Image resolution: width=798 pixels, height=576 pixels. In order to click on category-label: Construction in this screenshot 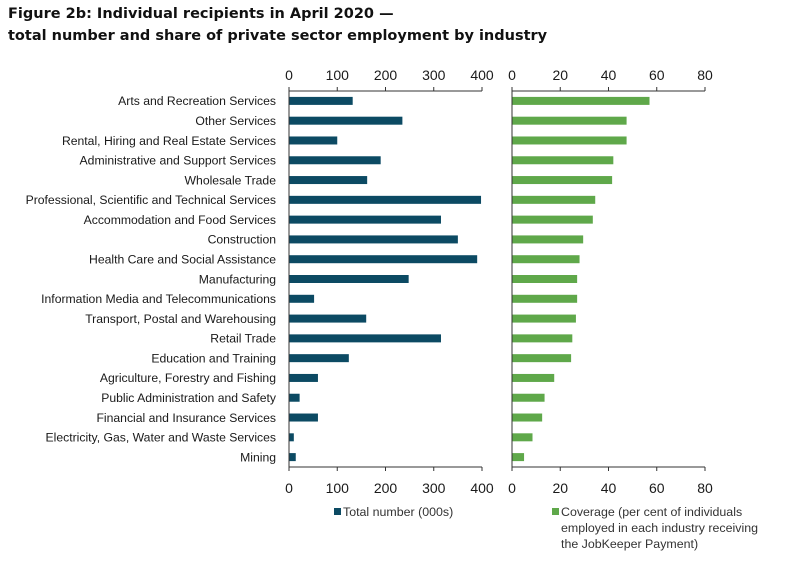, I will do `click(242, 240)`.